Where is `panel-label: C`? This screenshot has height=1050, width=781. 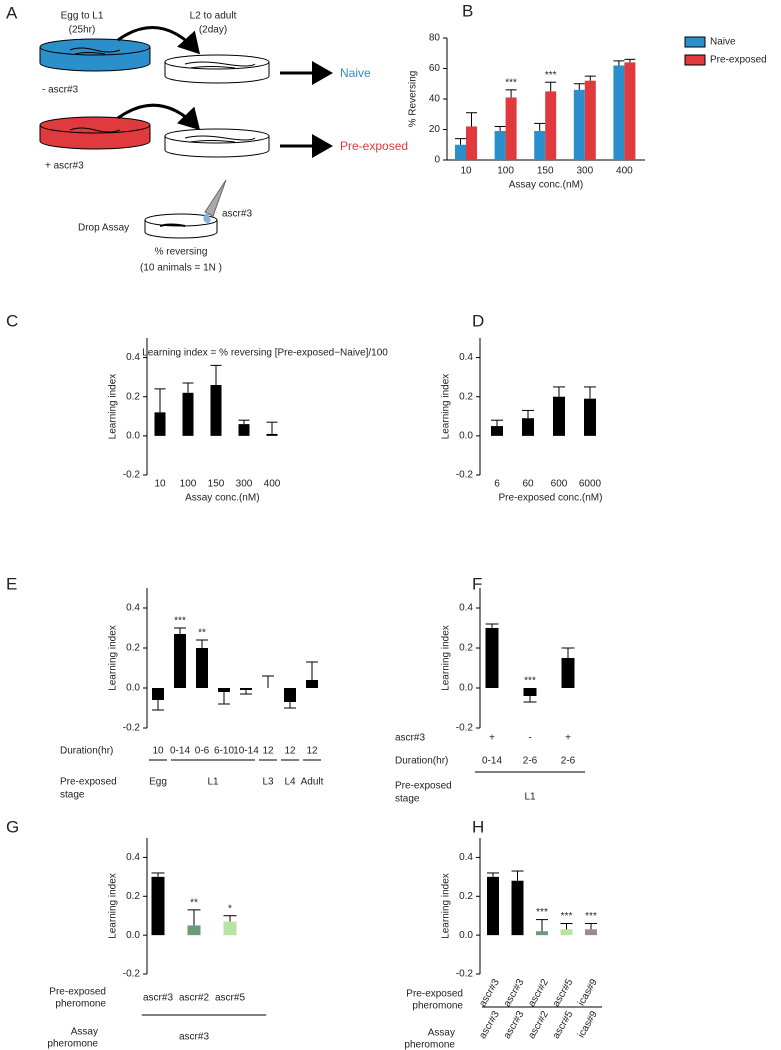 panel-label: C is located at coordinates (12, 320).